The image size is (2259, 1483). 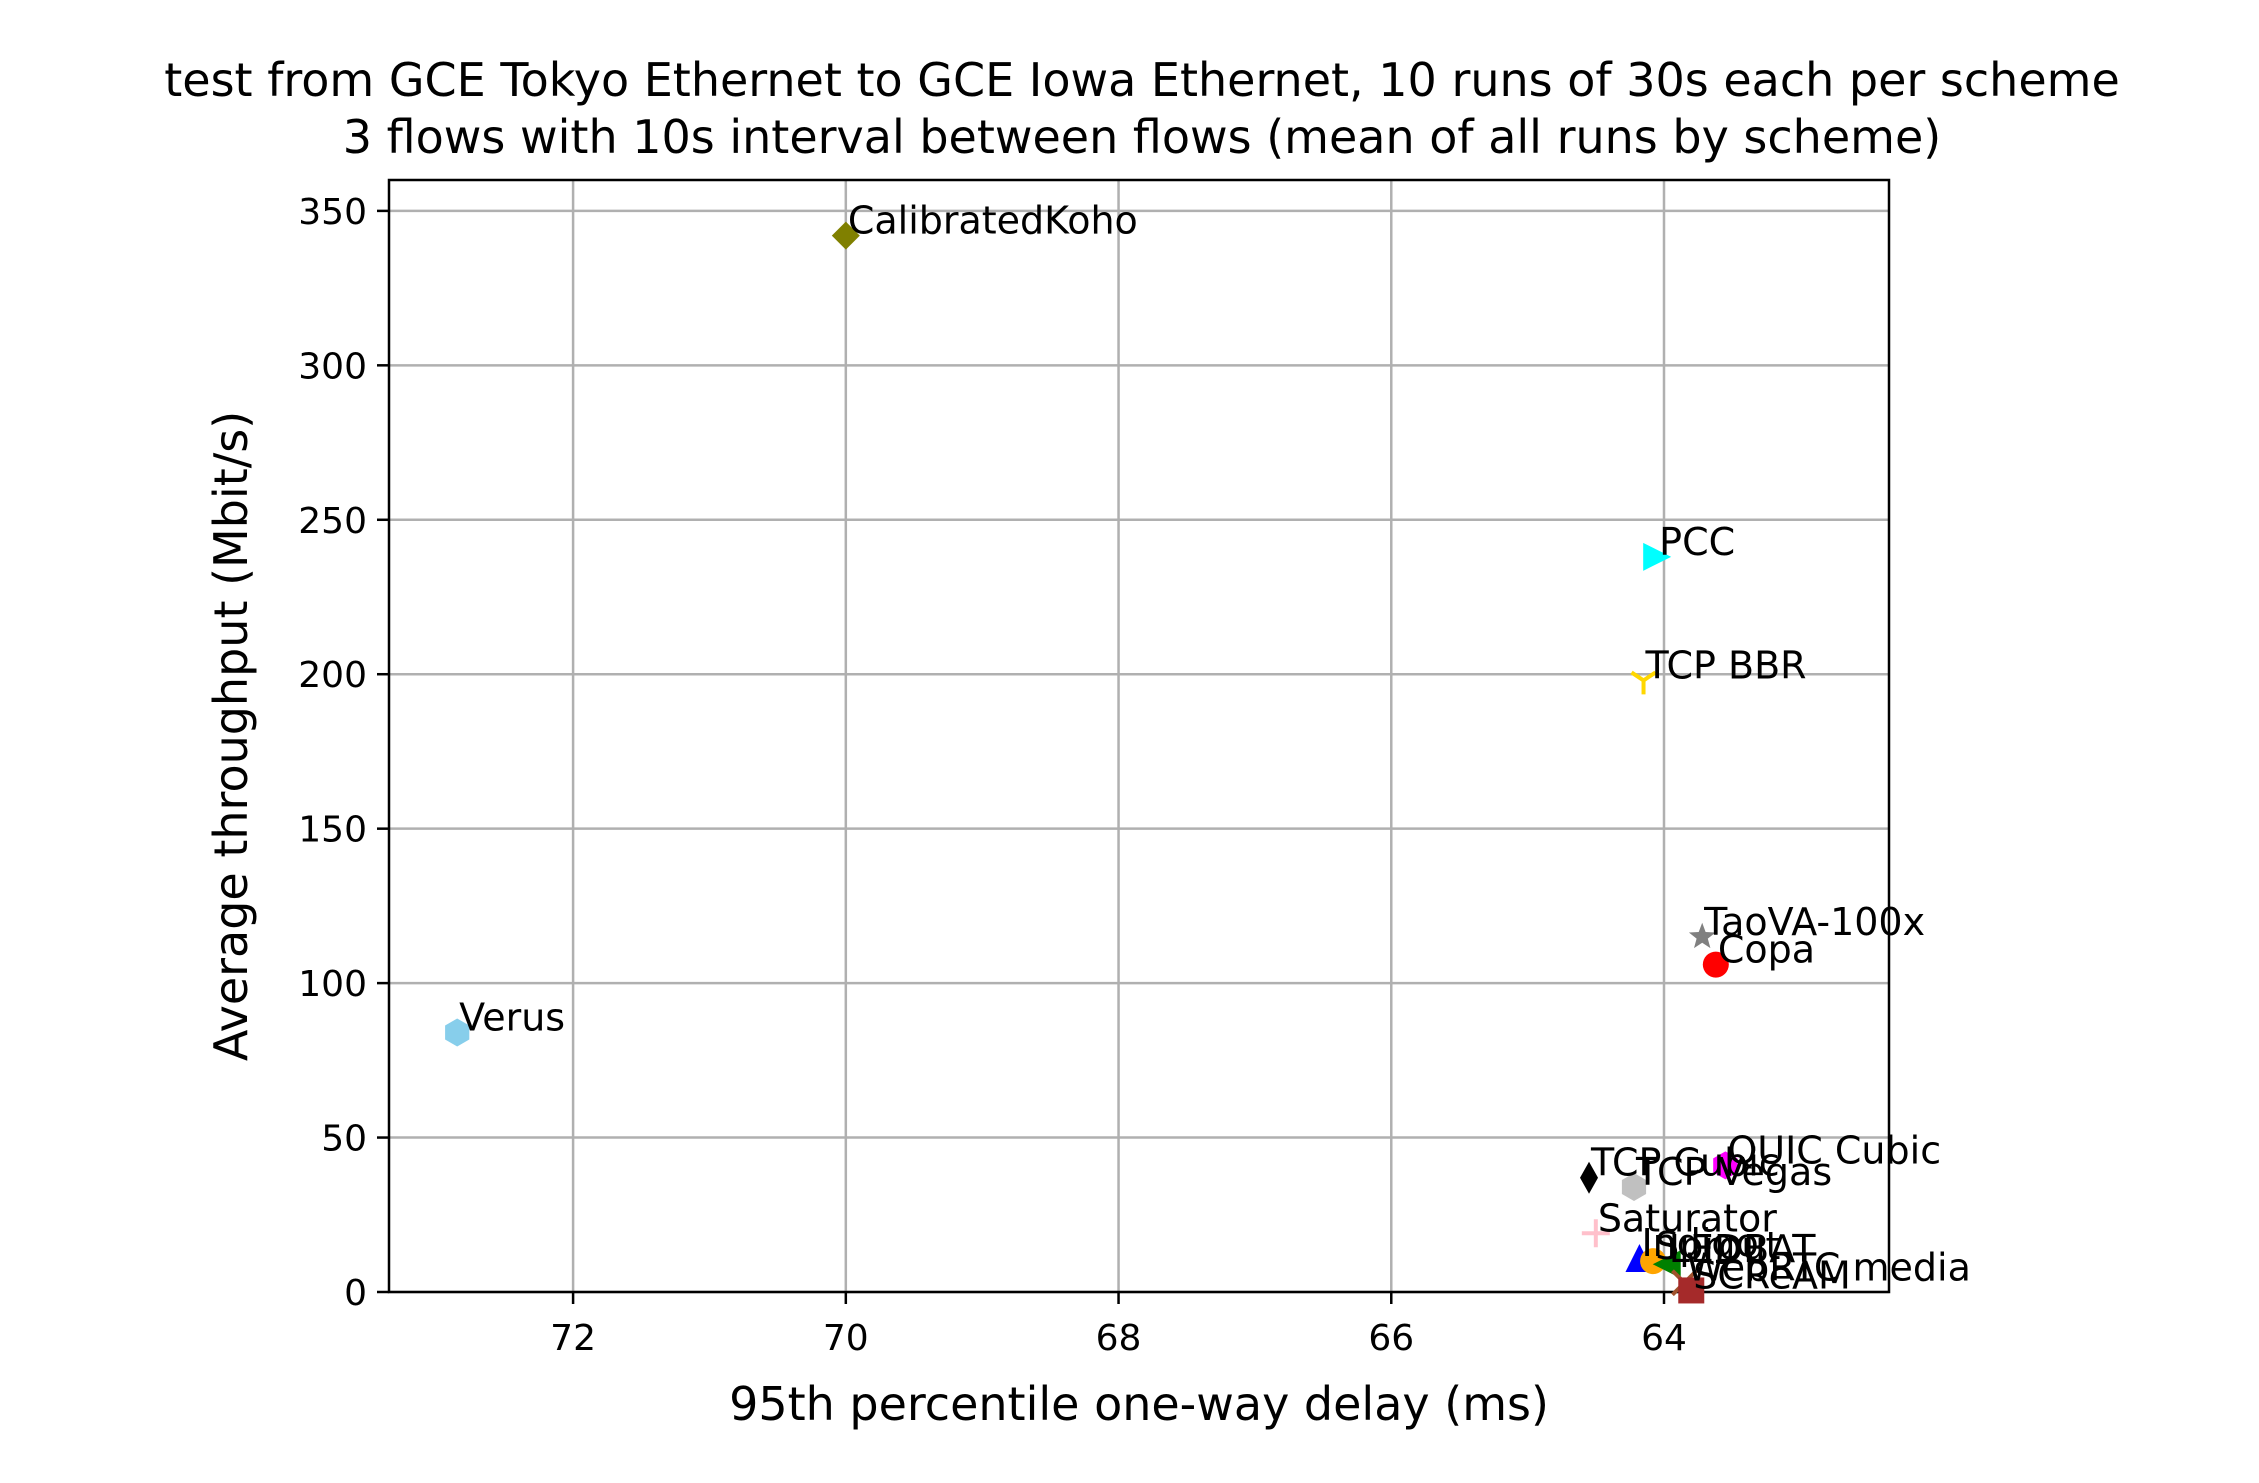 What do you see at coordinates (1814, 922) in the screenshot?
I see `point-label: TaoVA-100x` at bounding box center [1814, 922].